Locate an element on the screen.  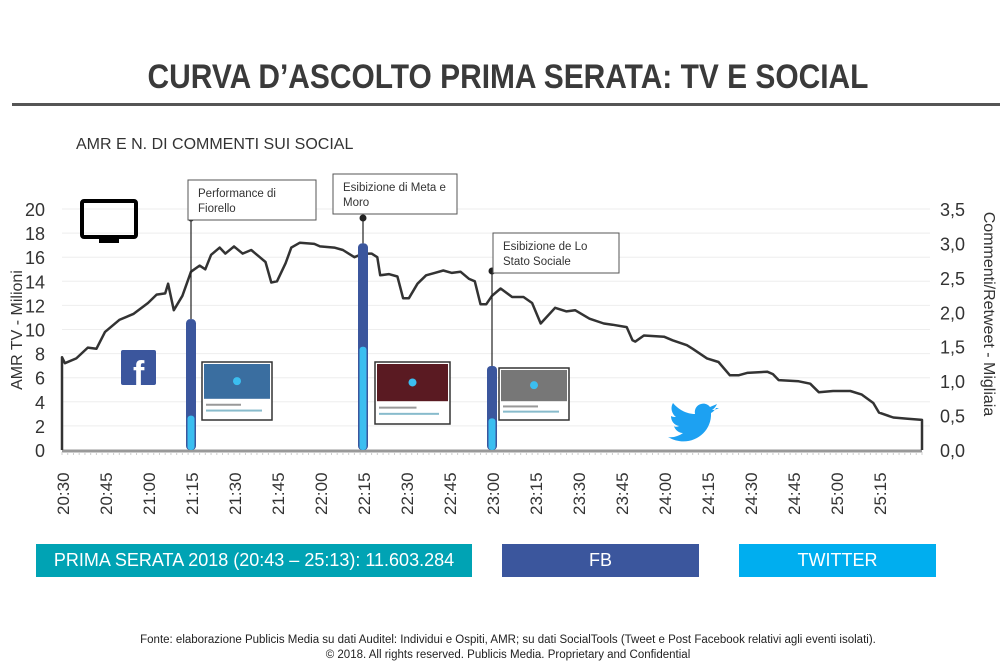
x-tick-label: 21:45 is located at coordinates (278, 493).